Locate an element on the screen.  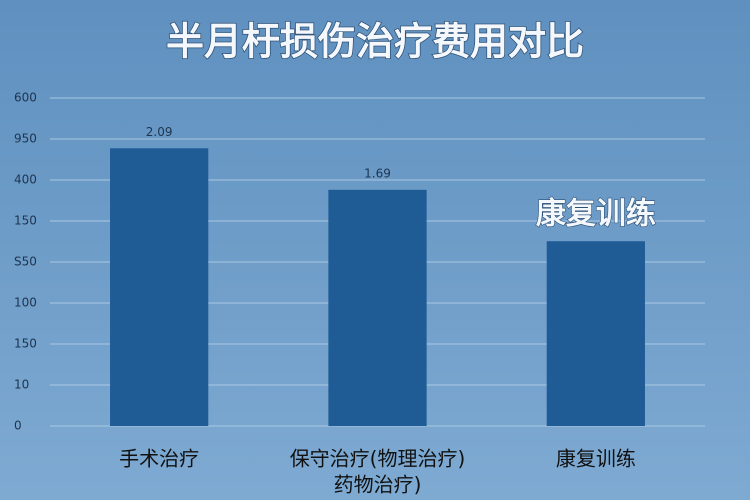
x-tick-label: 康复训练 is located at coordinates (596, 459).